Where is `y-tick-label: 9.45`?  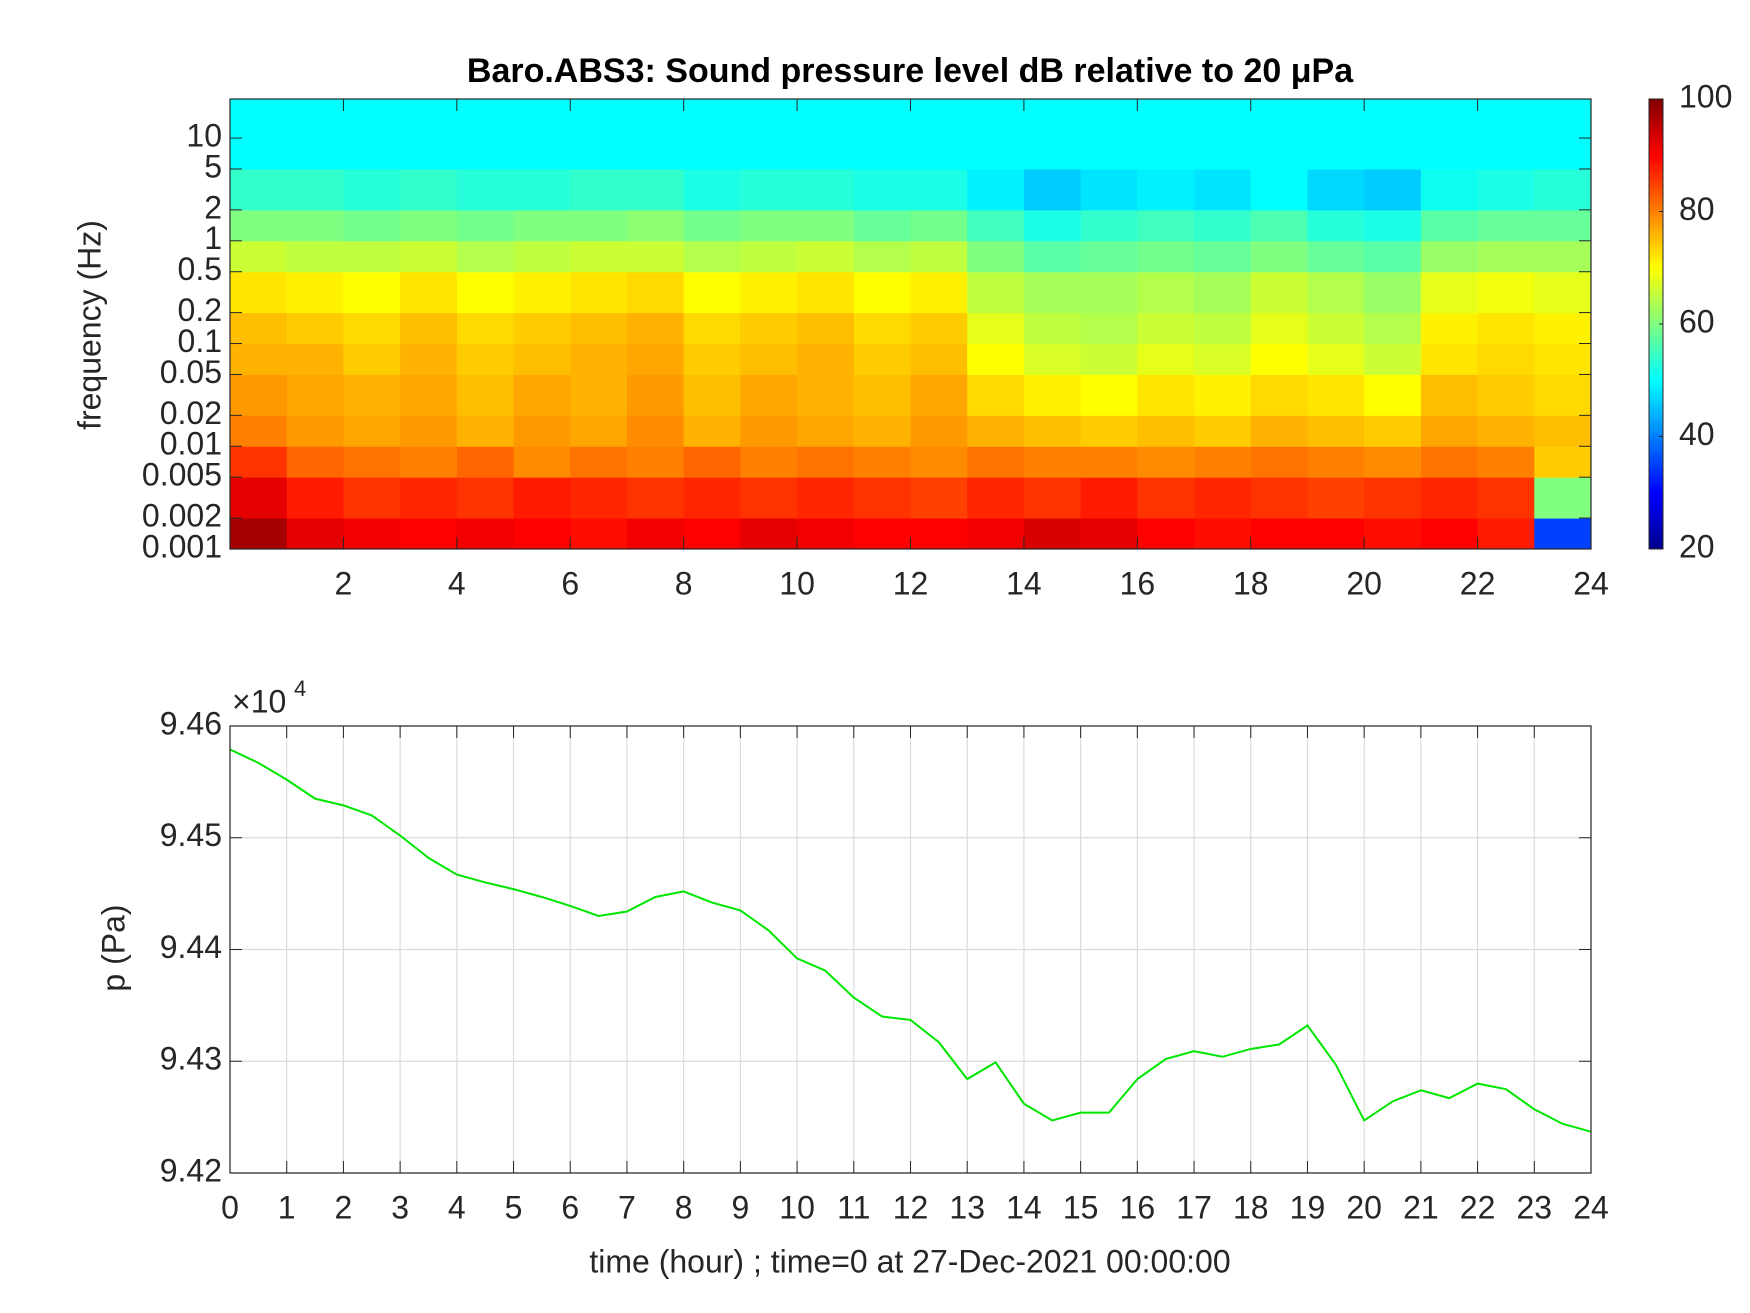
y-tick-label: 9.45 is located at coordinates (191, 835).